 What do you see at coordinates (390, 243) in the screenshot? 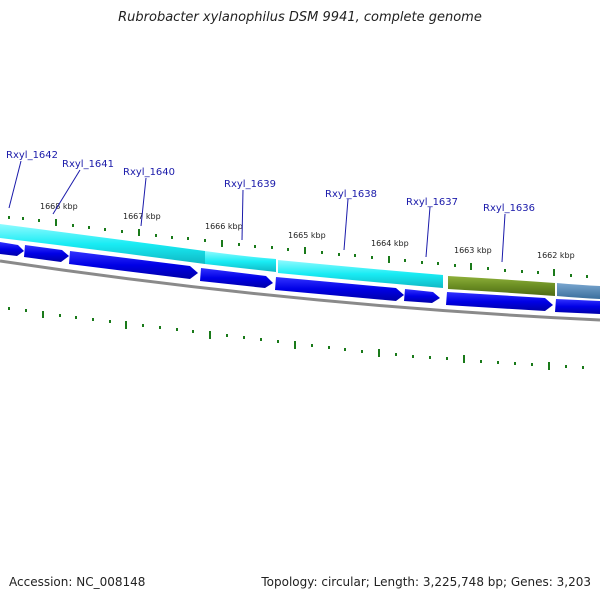
I see `kbp-label: 1664 kbp` at bounding box center [390, 243].